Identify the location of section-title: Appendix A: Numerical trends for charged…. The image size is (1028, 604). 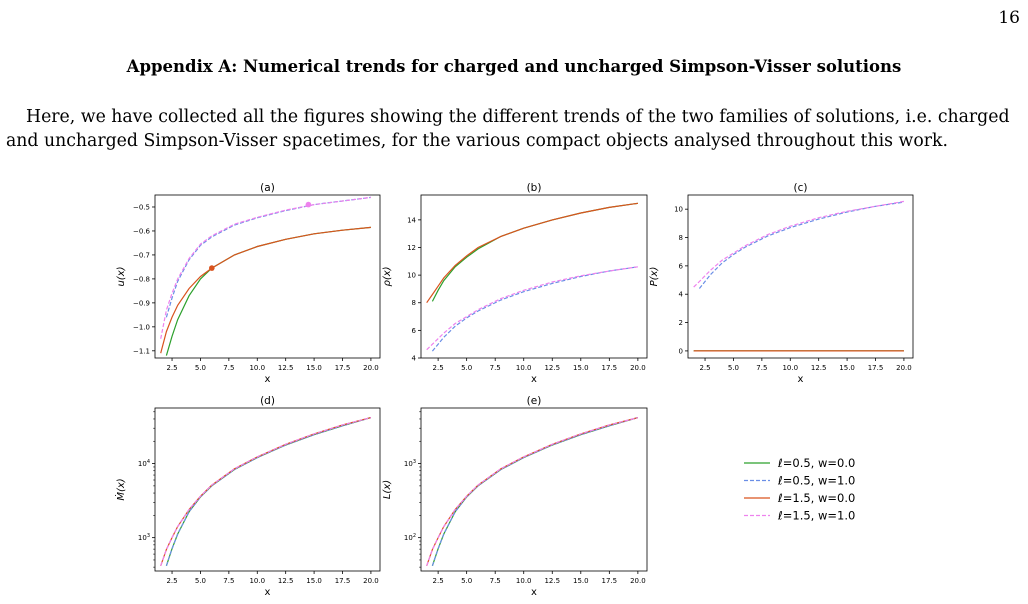
(514, 66).